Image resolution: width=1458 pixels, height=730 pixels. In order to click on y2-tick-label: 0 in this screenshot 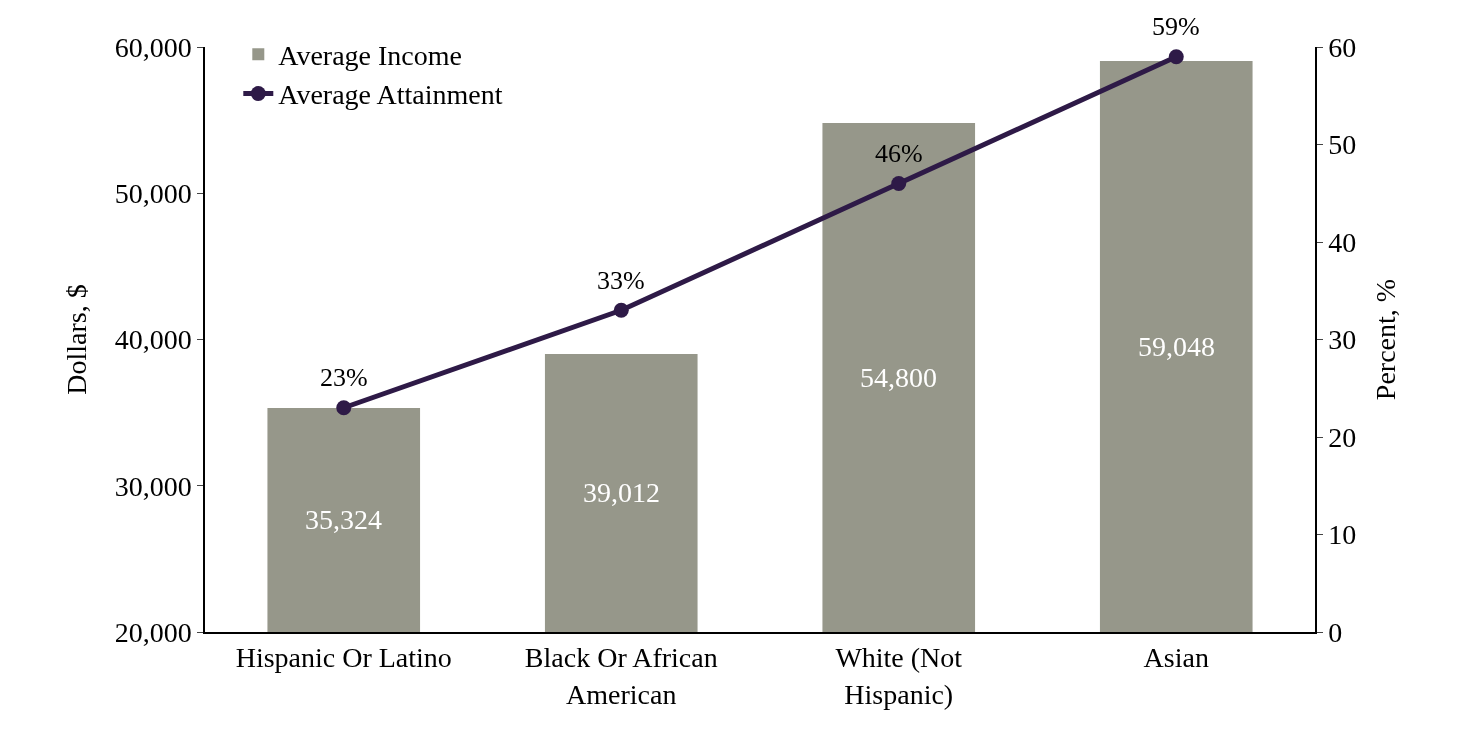, I will do `click(1335, 632)`.